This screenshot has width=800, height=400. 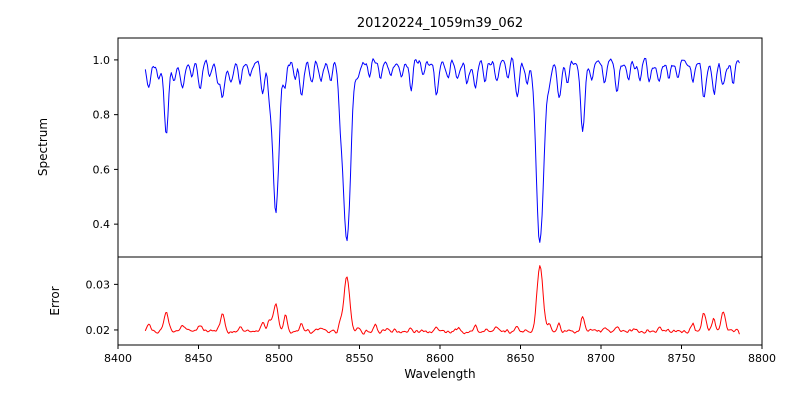 I want to click on spectrum-y-axis-label: Spectrum, so click(x=43, y=147).